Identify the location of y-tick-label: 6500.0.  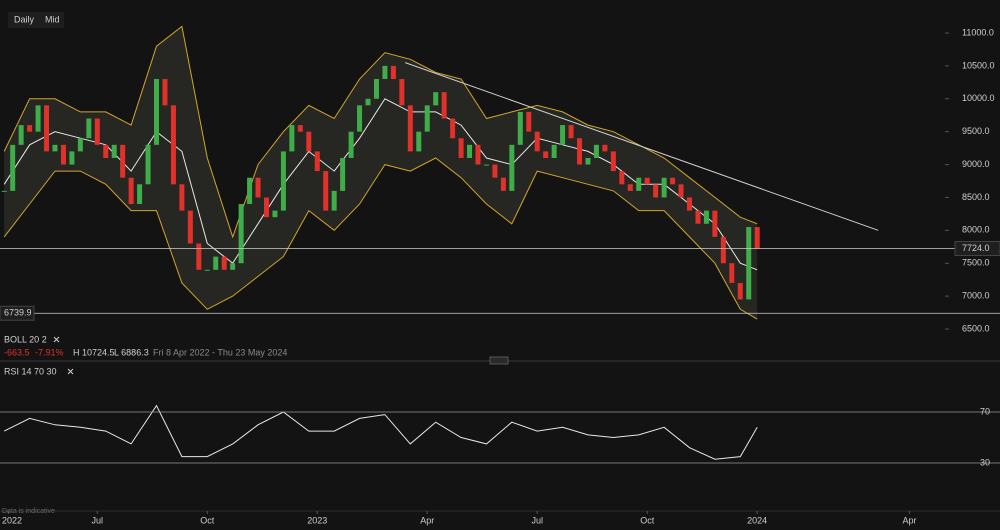
(976, 328).